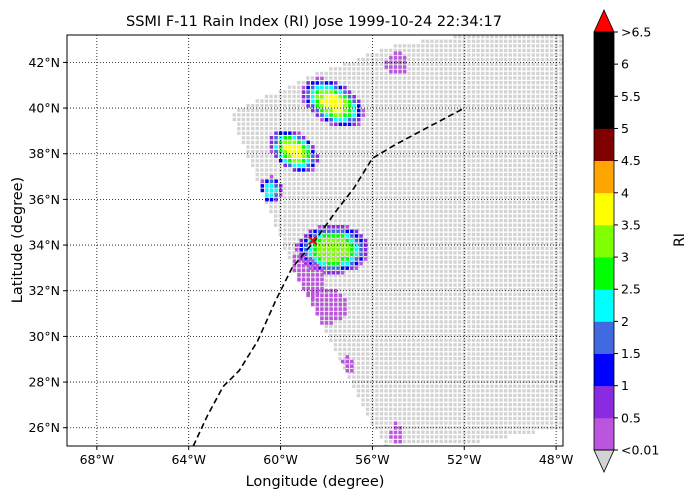 This screenshot has width=697, height=499. I want to click on y-tick-label: 42°N, so click(44, 62).